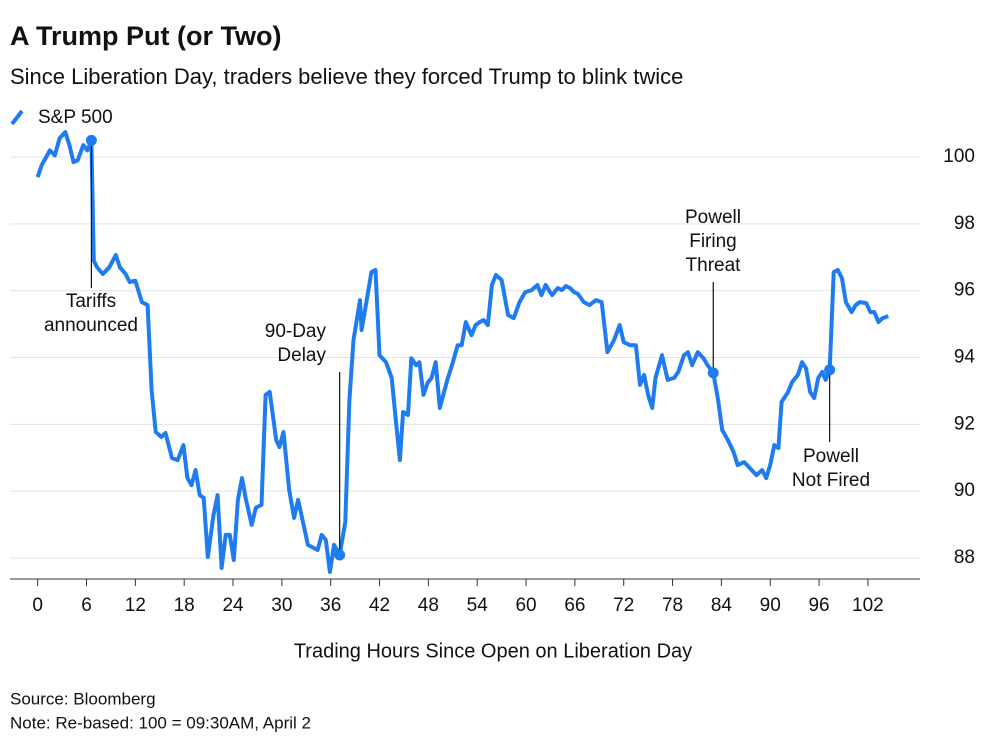 This screenshot has width=1000, height=750. Describe the element at coordinates (301, 355) in the screenshot. I see `annotation-label: Delay` at that location.